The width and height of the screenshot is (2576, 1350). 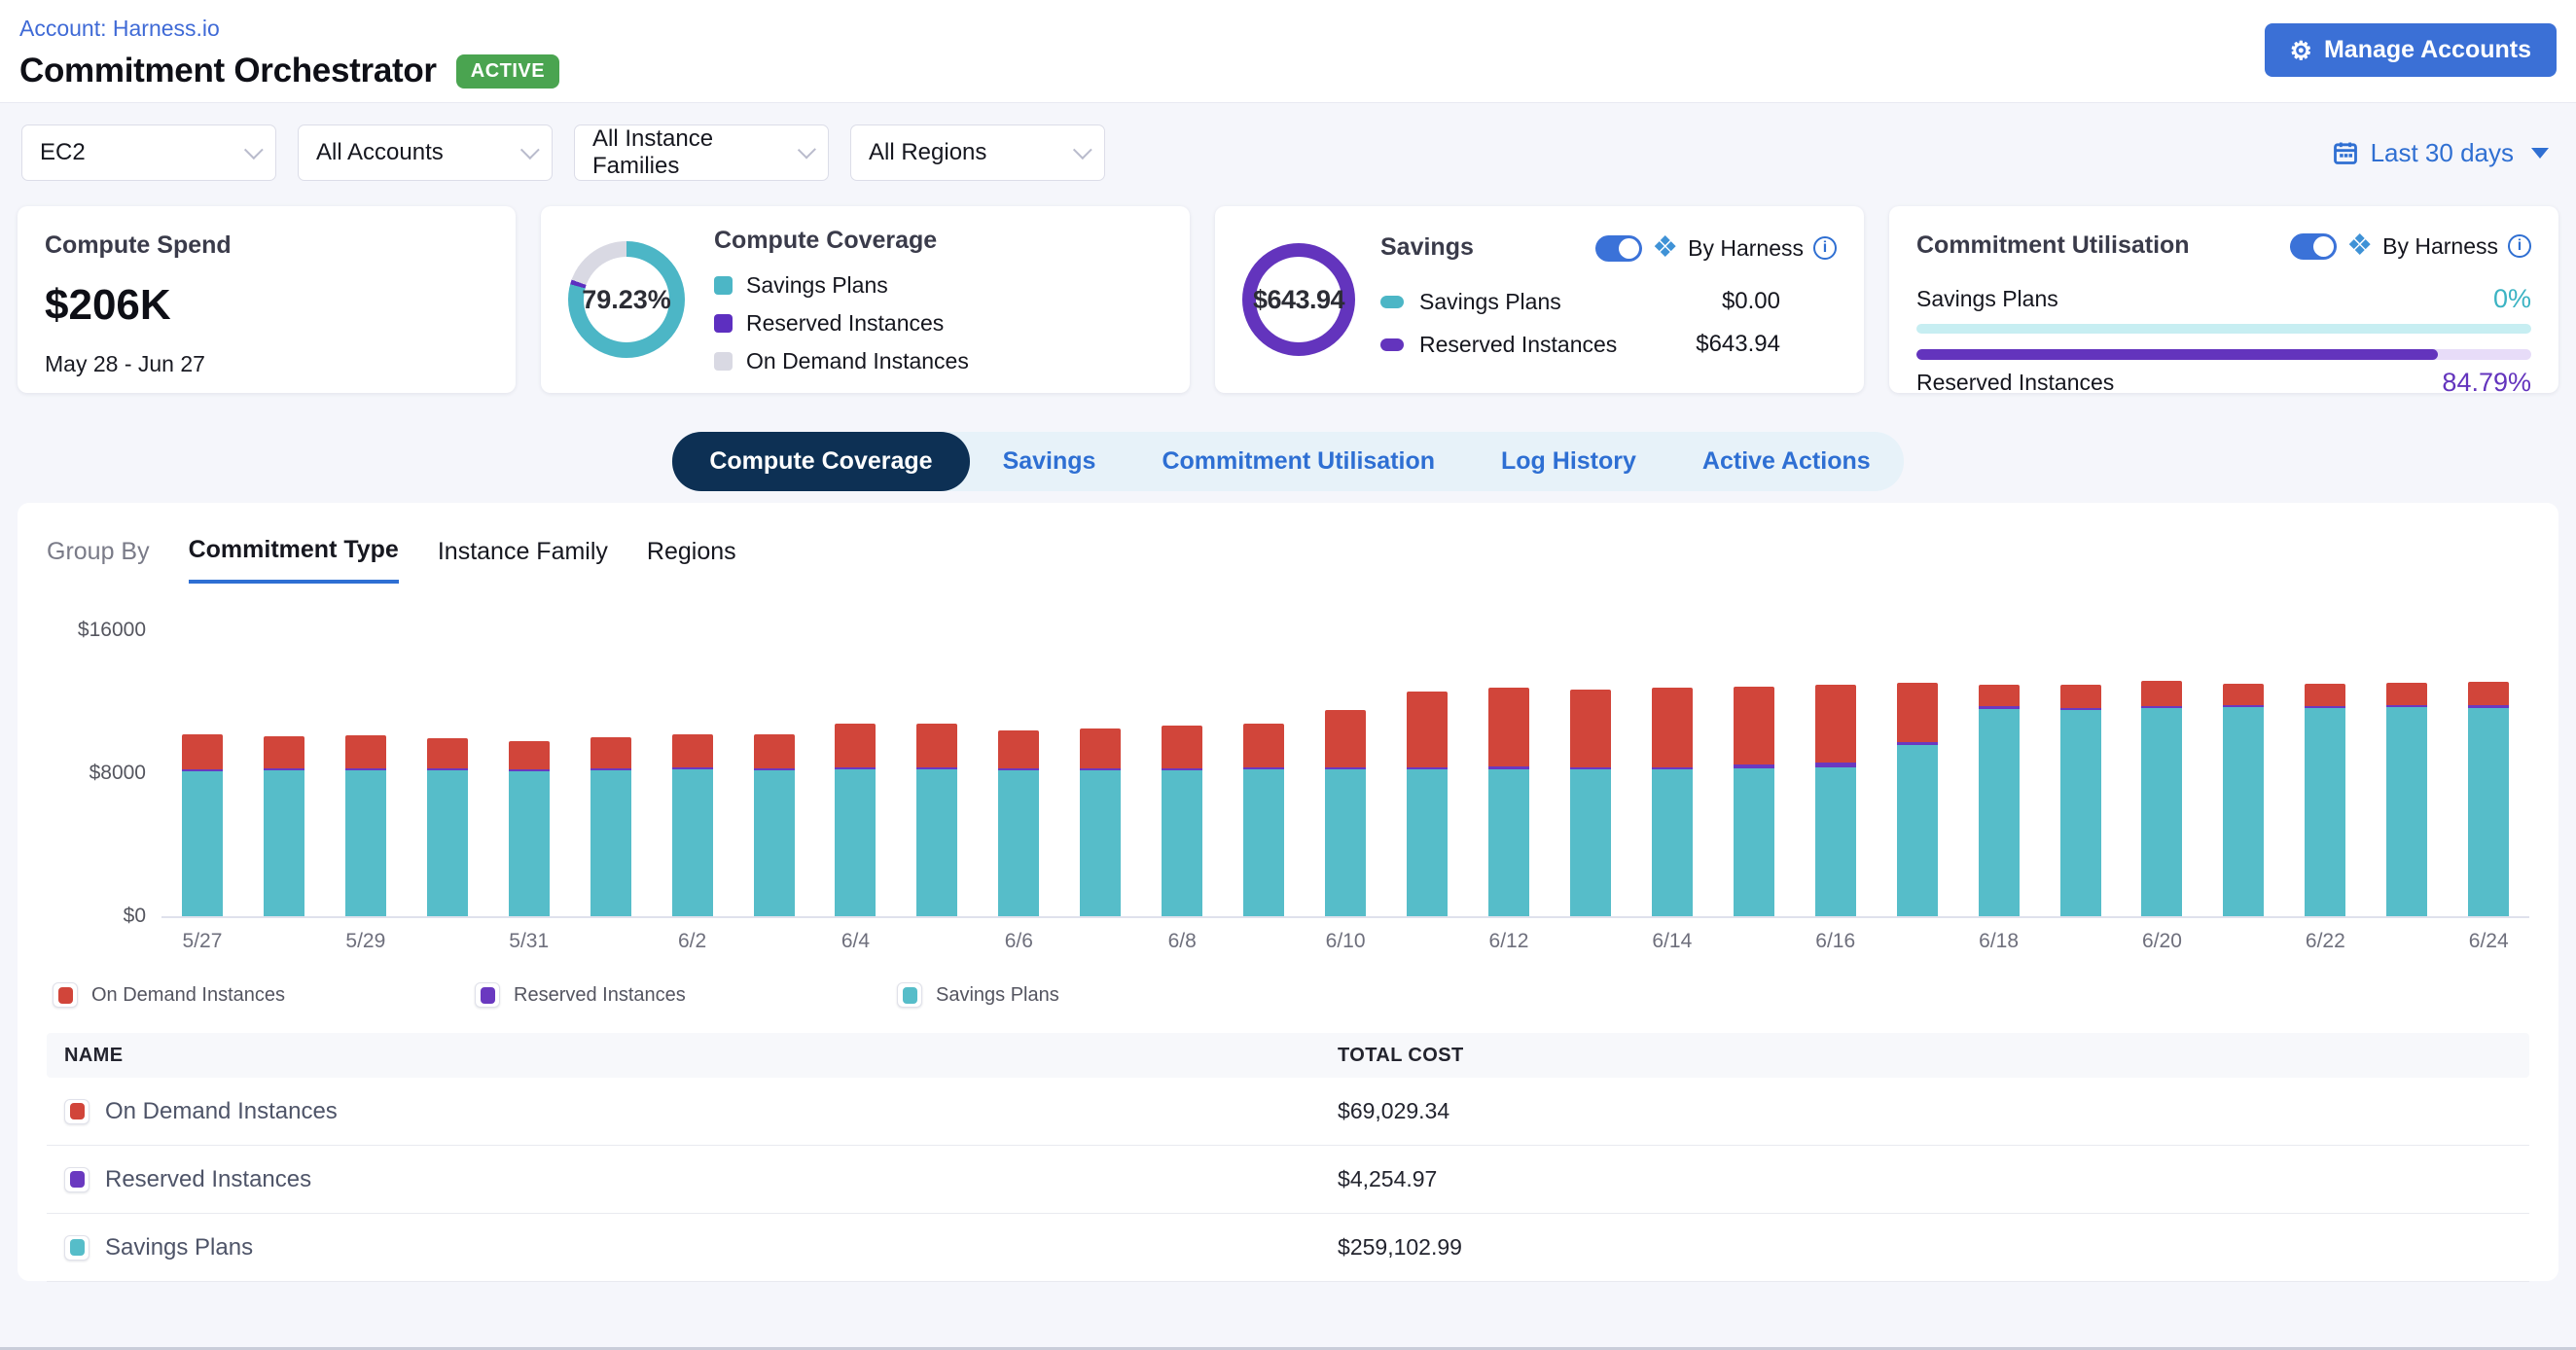 What do you see at coordinates (2440, 153) in the screenshot?
I see `date-range-picker: Last 30 days` at bounding box center [2440, 153].